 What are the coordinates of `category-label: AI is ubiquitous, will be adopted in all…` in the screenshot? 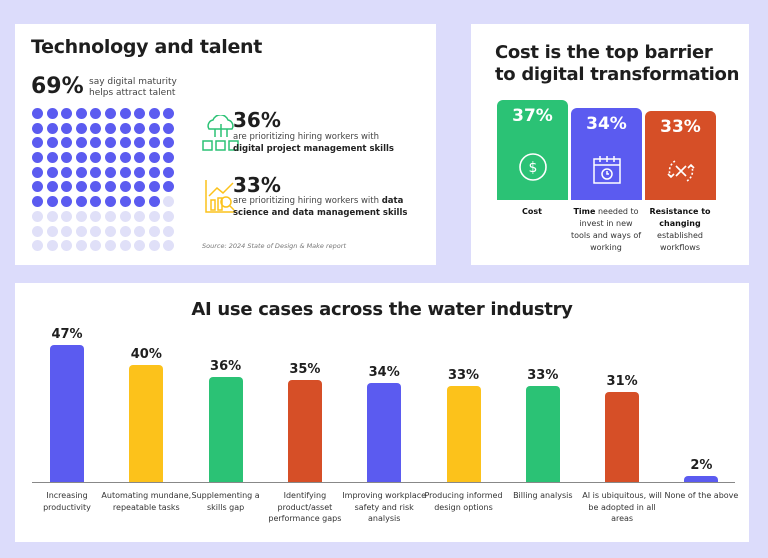 It's located at (622, 507).